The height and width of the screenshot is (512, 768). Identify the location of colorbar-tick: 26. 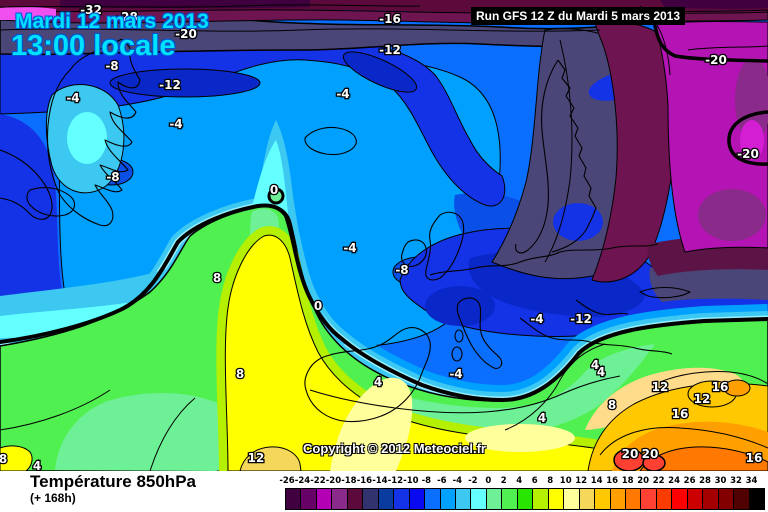
(689, 481).